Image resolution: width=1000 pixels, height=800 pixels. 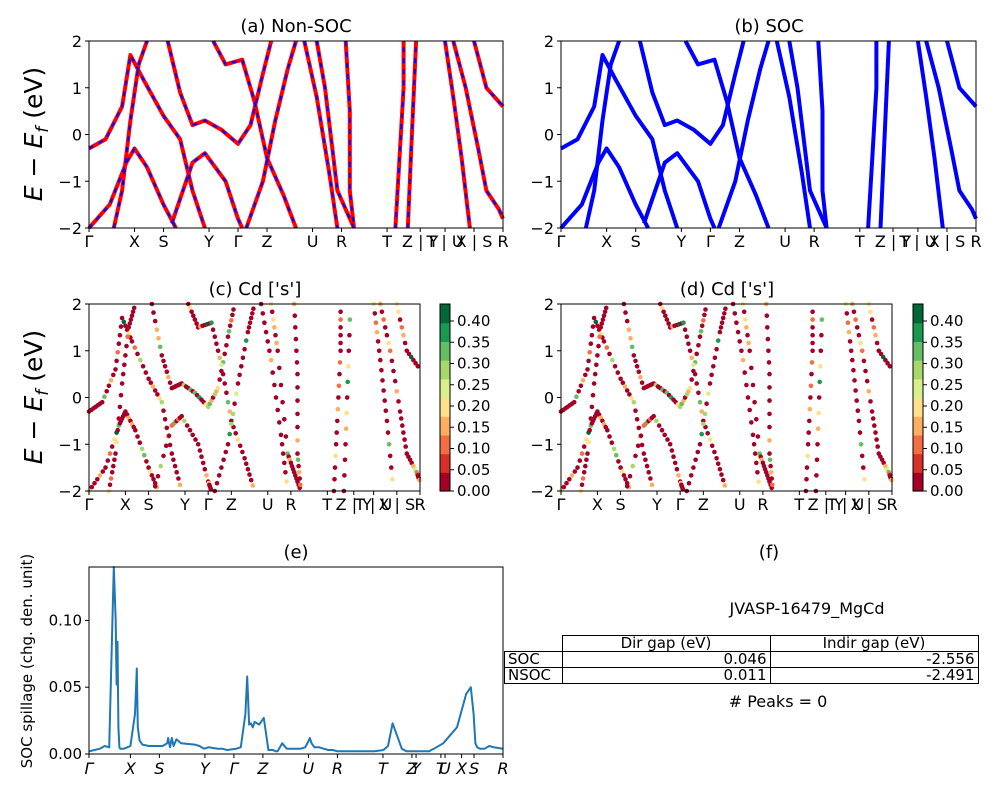 What do you see at coordinates (542, 444) in the screenshot?
I see `y-tick-label: −1` at bounding box center [542, 444].